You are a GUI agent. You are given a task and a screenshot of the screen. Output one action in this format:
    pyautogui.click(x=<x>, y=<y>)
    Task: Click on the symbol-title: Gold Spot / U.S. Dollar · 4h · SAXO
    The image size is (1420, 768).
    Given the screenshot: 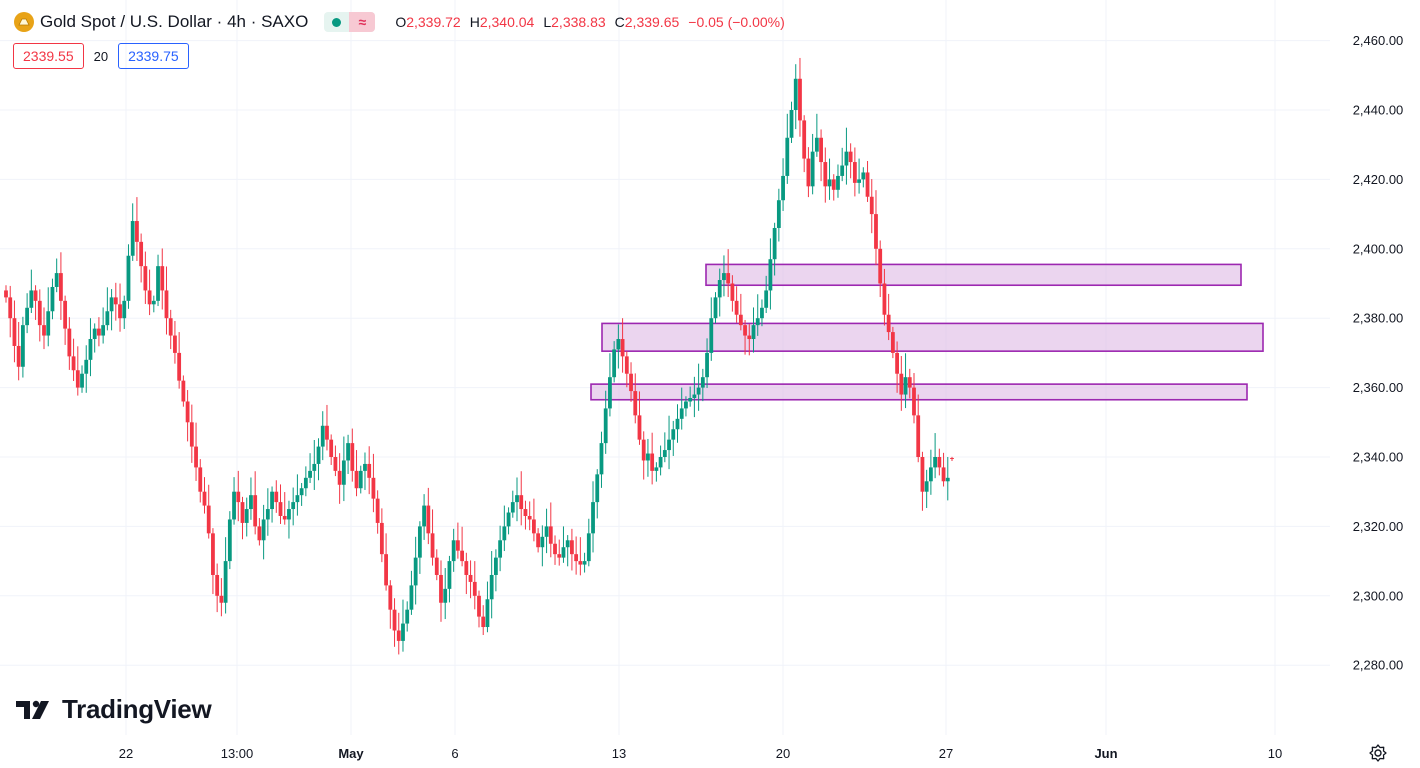 What is the action you would take?
    pyautogui.click(x=174, y=21)
    